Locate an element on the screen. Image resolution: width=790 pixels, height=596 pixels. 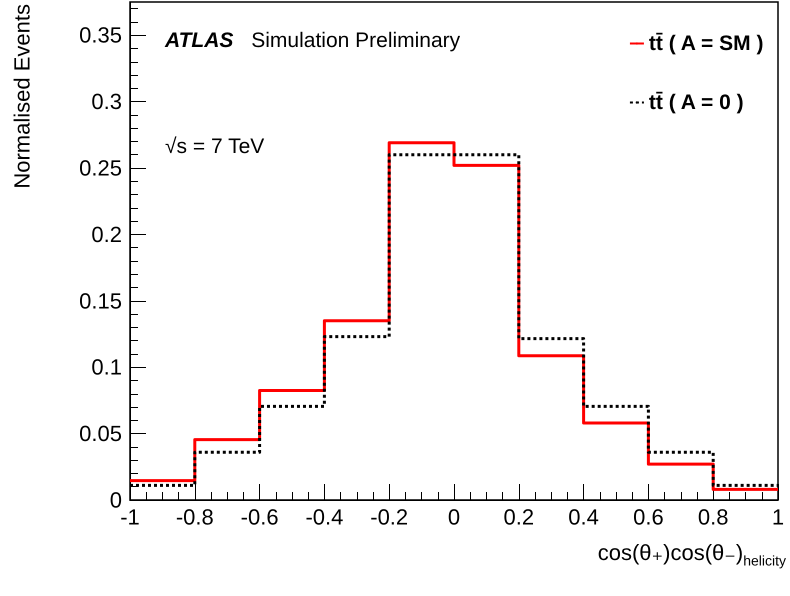
x-tick-label: 1 is located at coordinates (778, 517).